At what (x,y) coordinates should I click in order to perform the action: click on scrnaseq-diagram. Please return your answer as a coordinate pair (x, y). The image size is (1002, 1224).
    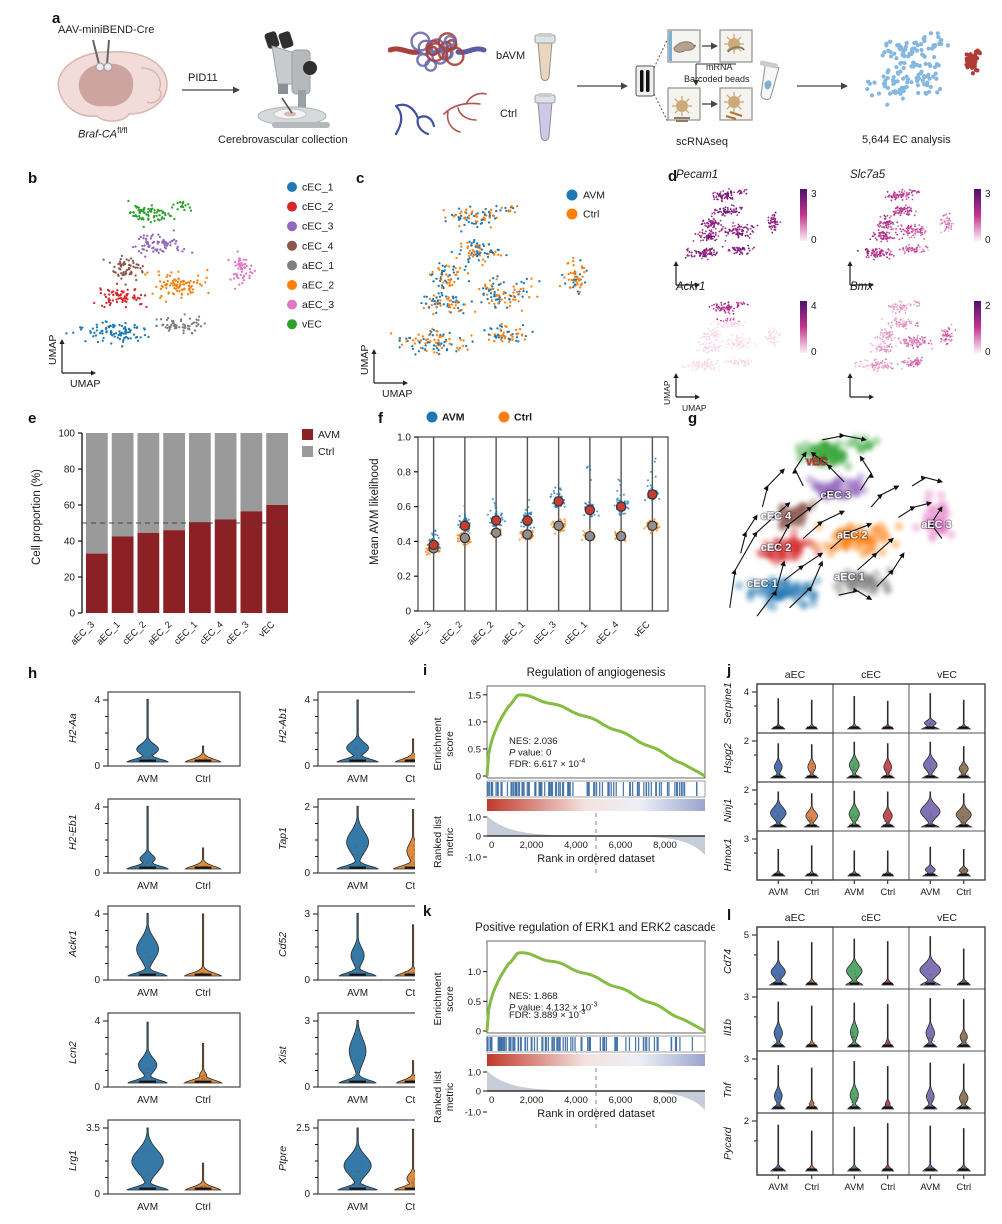
    Looking at the image, I should click on (707, 76).